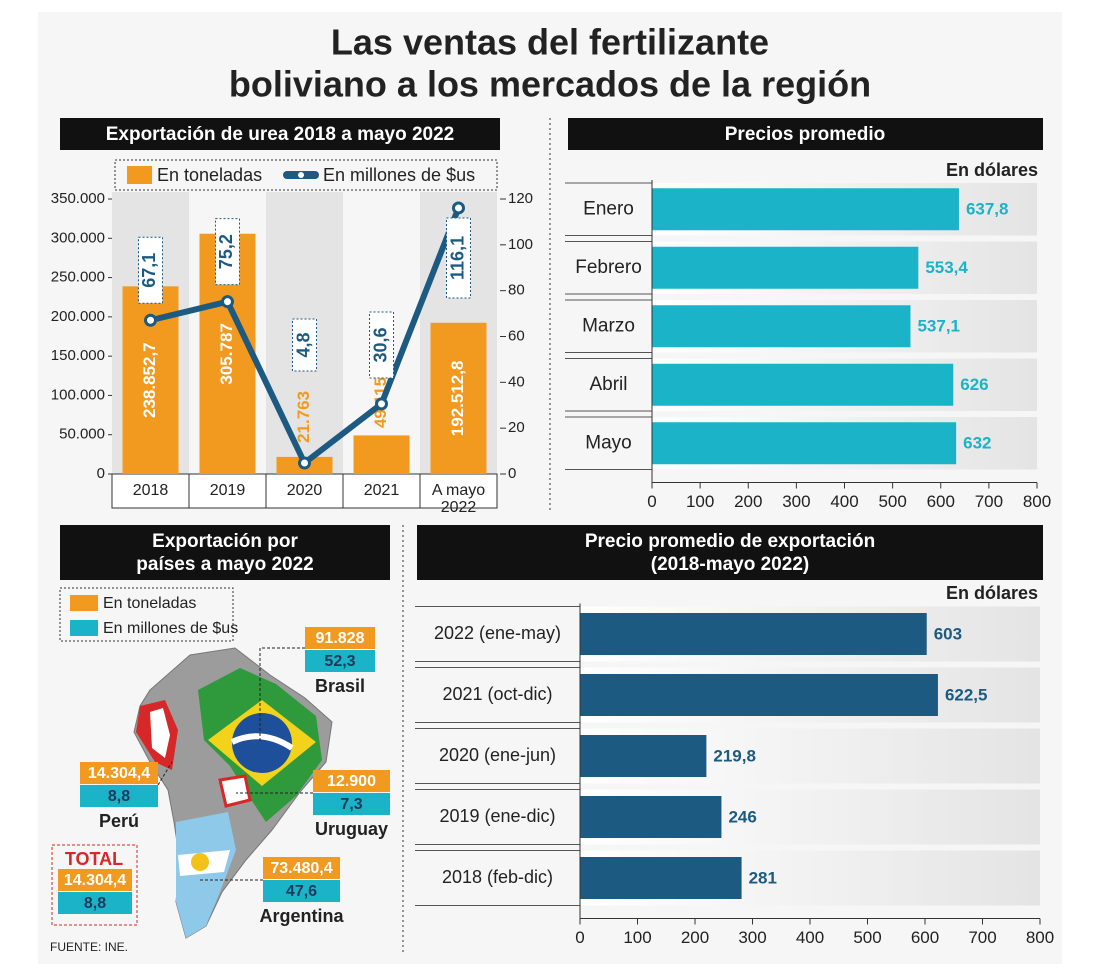 The image size is (1105, 973). What do you see at coordinates (119, 796) in the screenshot?
I see `value-label: 8,8` at bounding box center [119, 796].